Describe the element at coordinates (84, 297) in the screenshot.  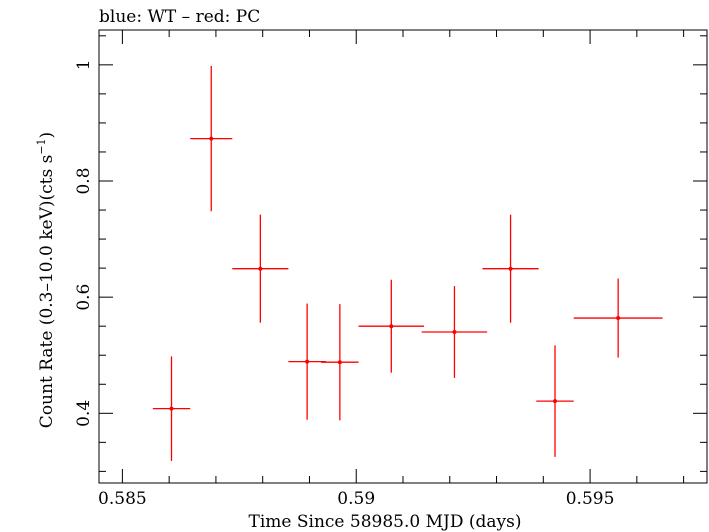
I see `y-tick-label: 0.6` at that location.